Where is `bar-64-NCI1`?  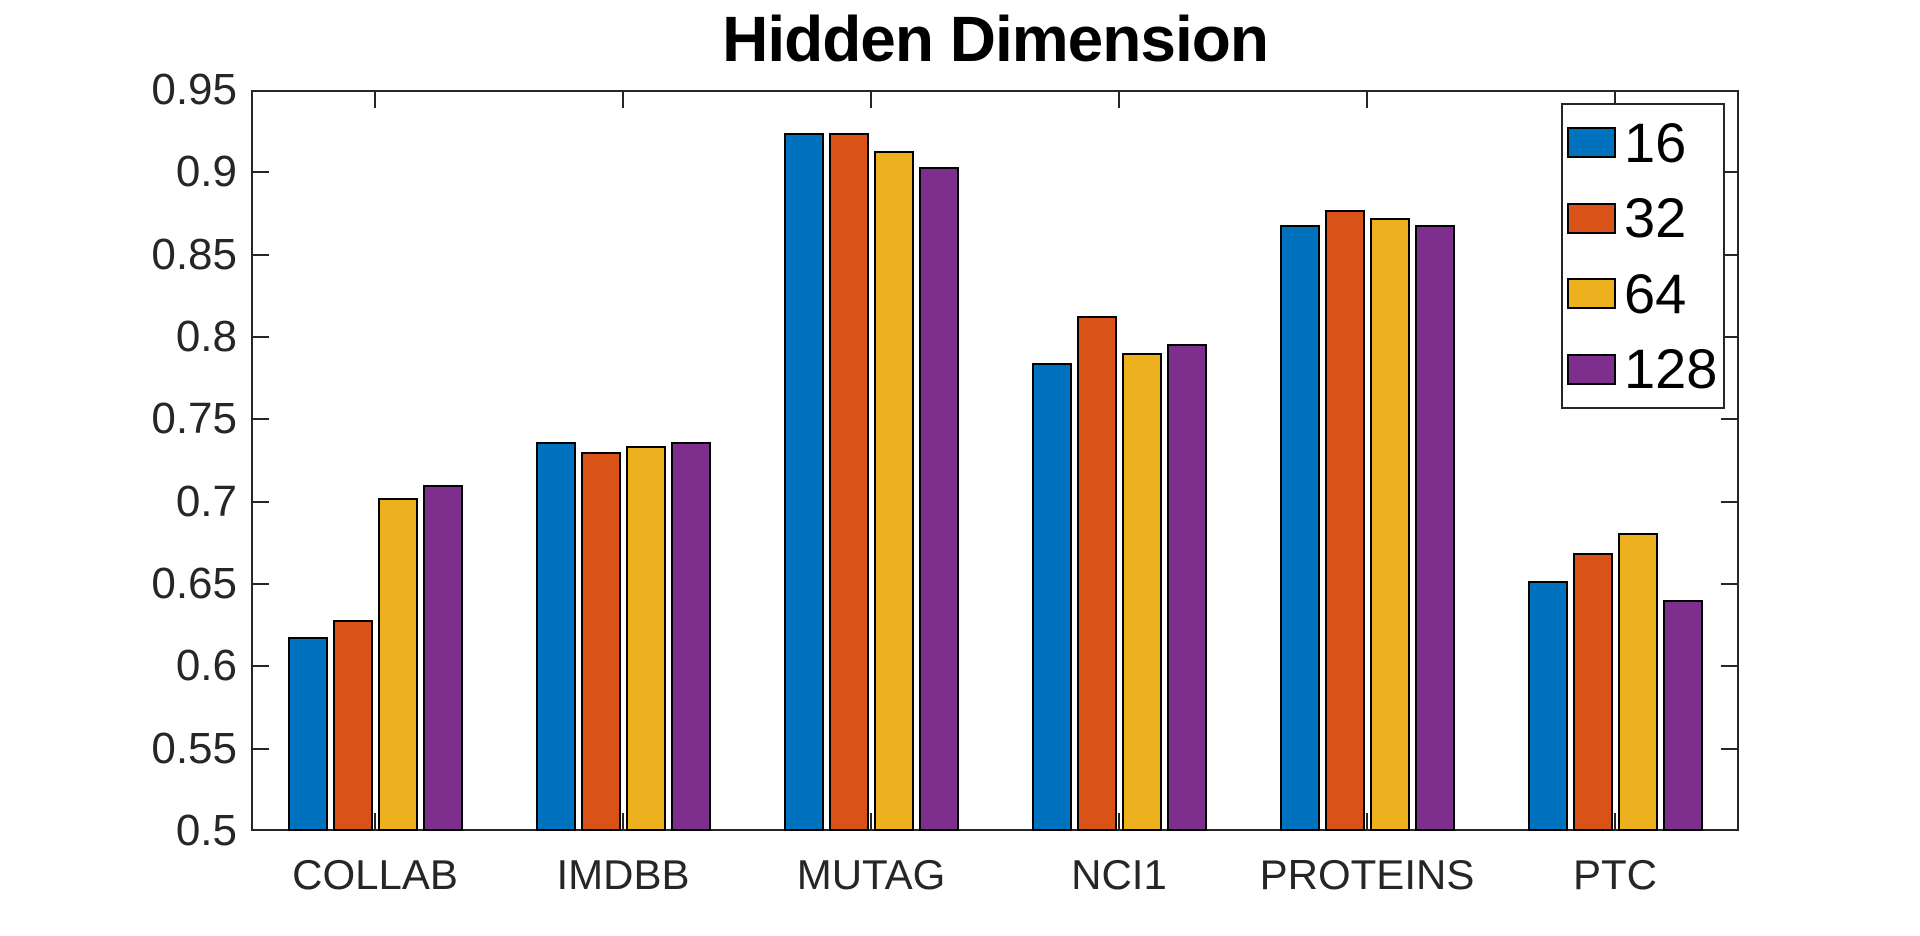 bar-64-NCI1 is located at coordinates (1141, 592).